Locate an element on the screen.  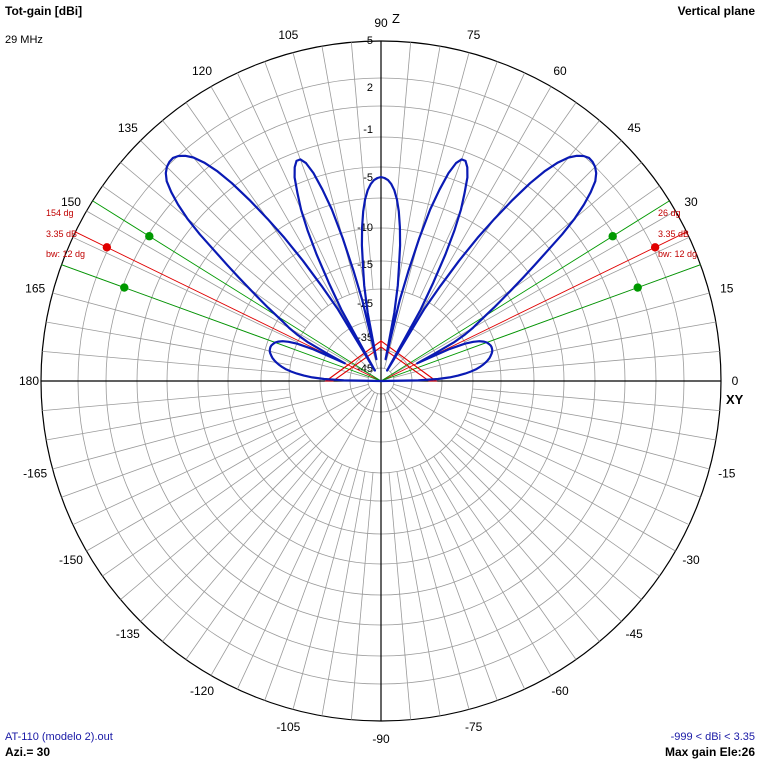
angle-tick-label: 180 is located at coordinates (29, 381).